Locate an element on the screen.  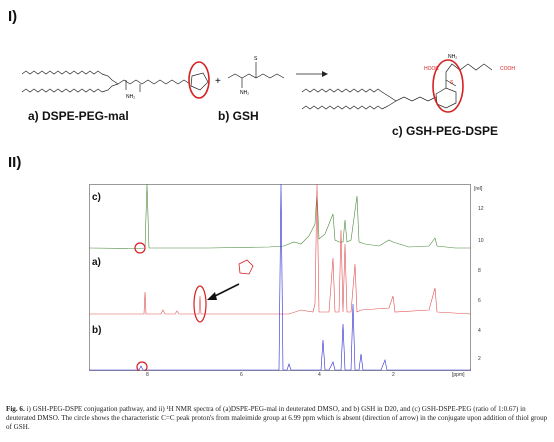
reaction-scheme: NH₂ + S NH₂ HOOC COOH NH₂ S is located at coordinates (268, 83).